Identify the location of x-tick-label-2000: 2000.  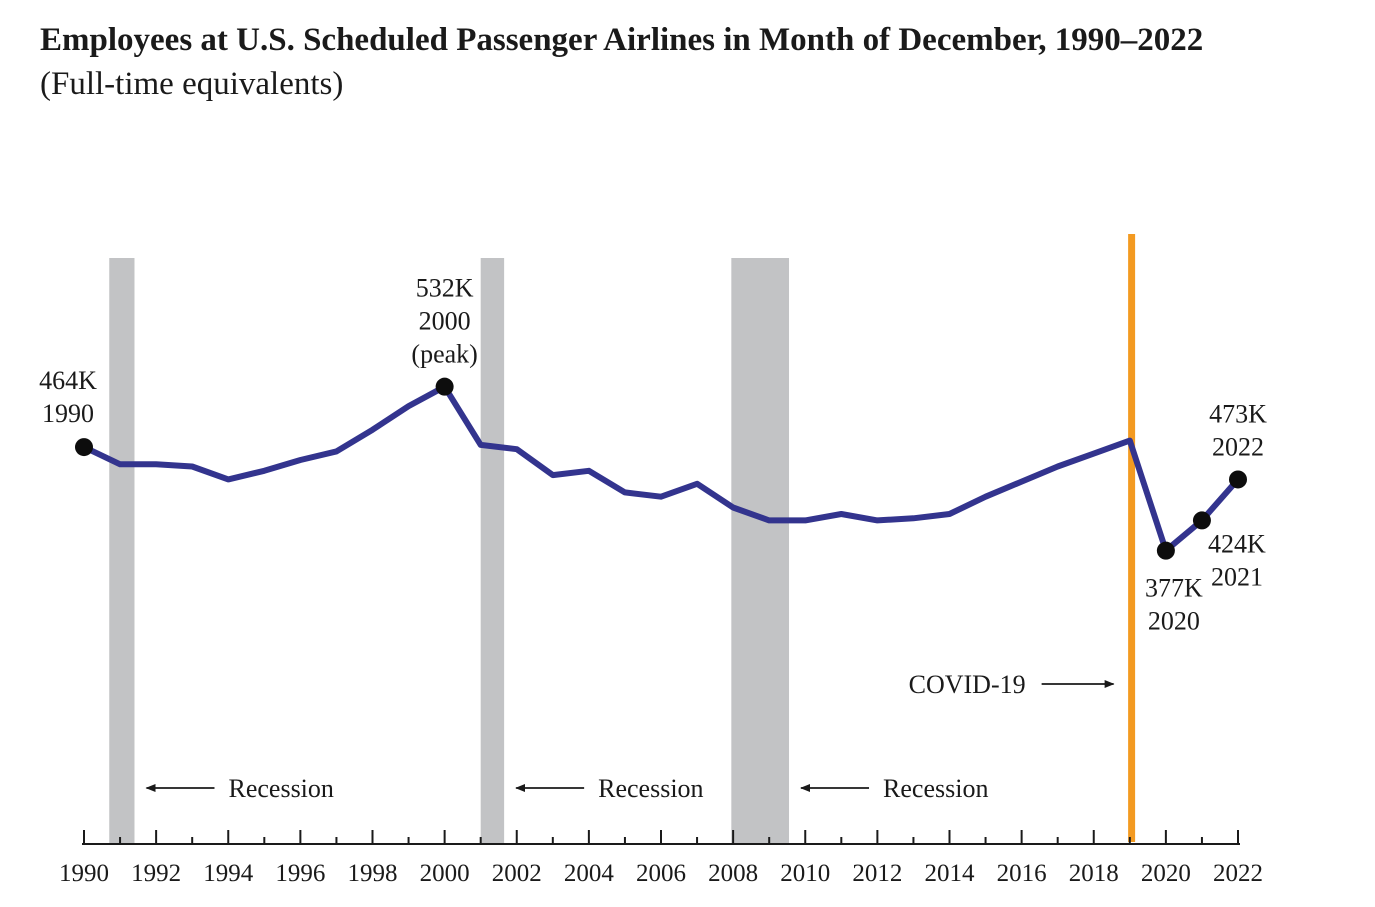
(445, 873).